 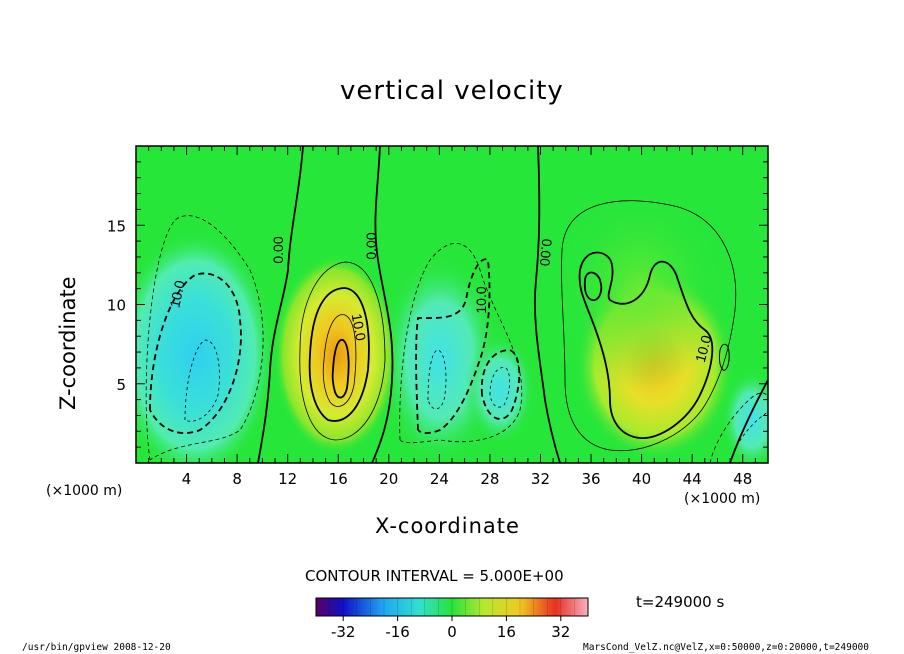 I want to click on x-tick-label: 16, so click(x=338, y=479).